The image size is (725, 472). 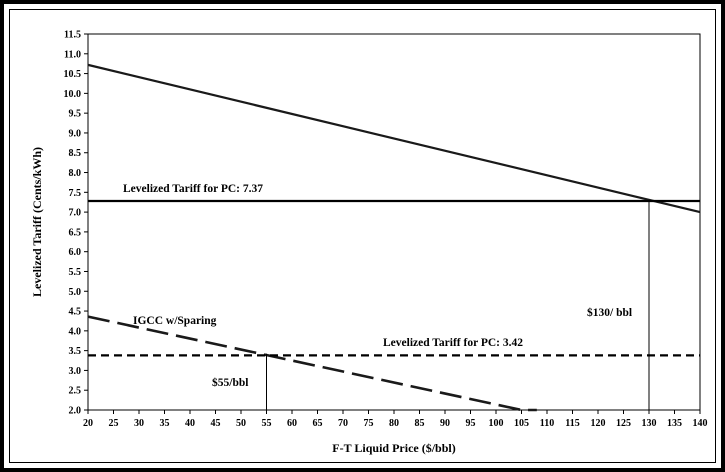 What do you see at coordinates (609, 312) in the screenshot?
I see `annotation-price-130: $130/ bbl` at bounding box center [609, 312].